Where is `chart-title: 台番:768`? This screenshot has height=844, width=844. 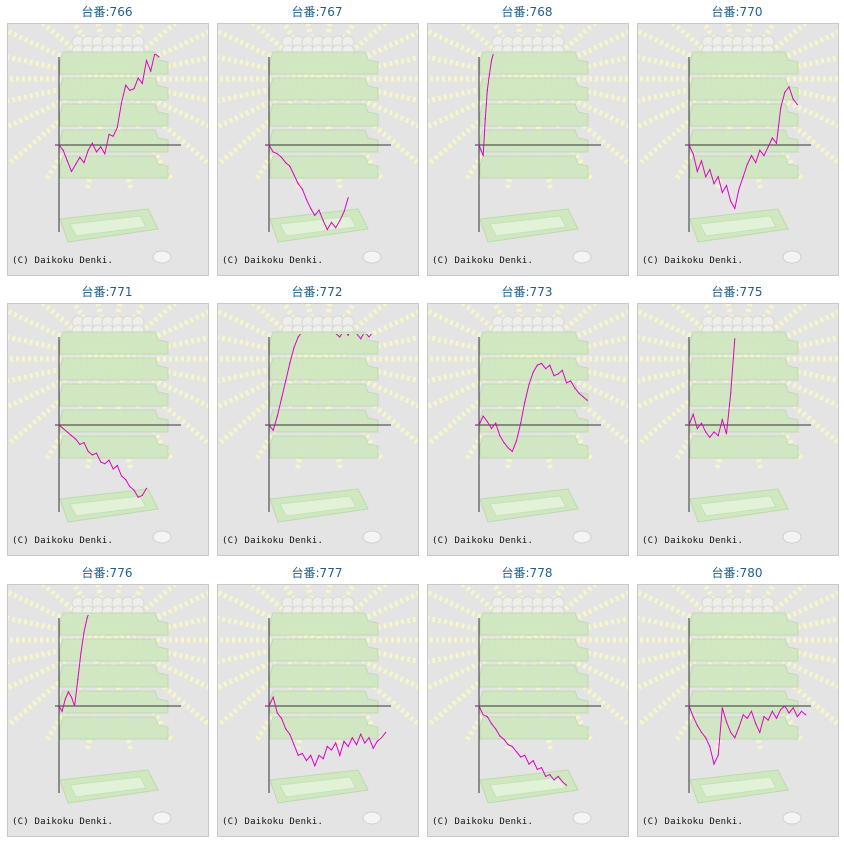
chart-title: 台番:768 is located at coordinates (527, 12).